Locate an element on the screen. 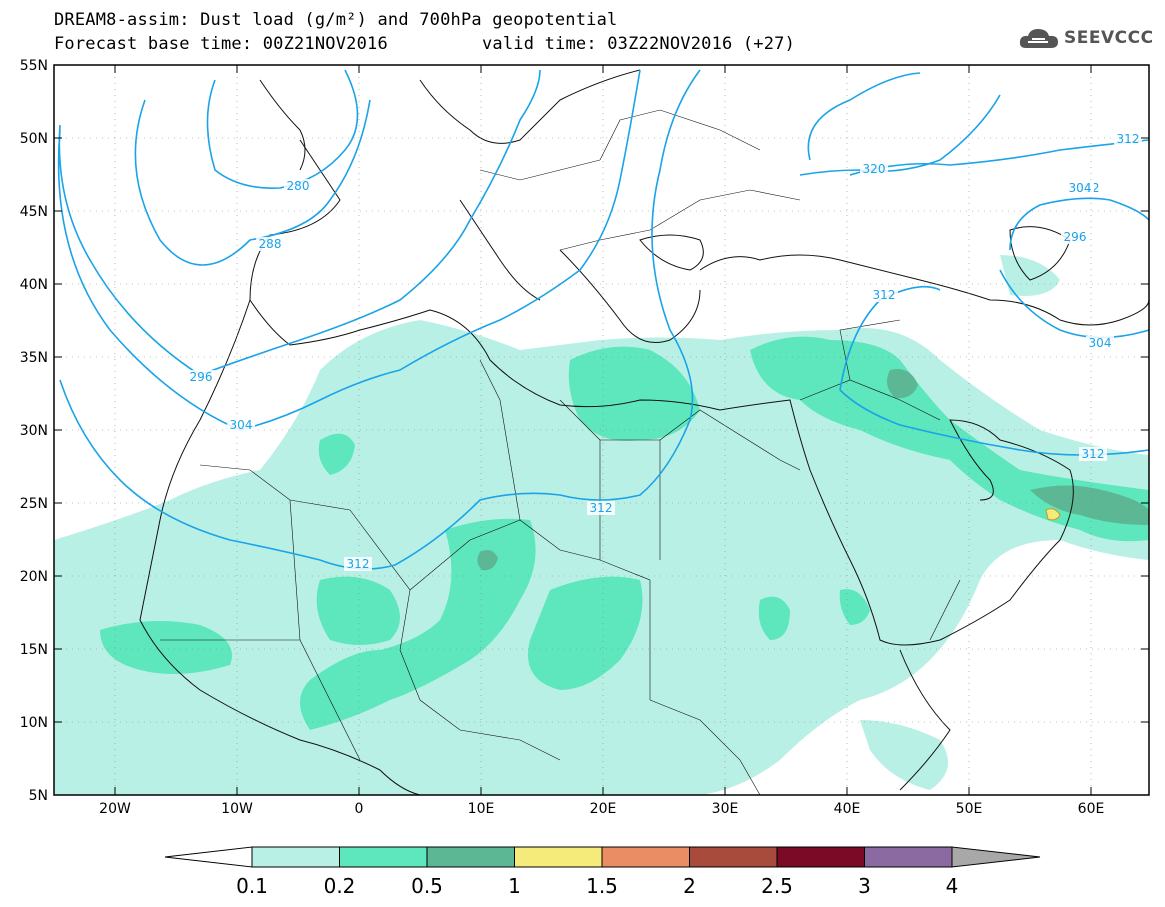 The width and height of the screenshot is (1165, 907). lat-tick-label: 5N is located at coordinates (38, 796).